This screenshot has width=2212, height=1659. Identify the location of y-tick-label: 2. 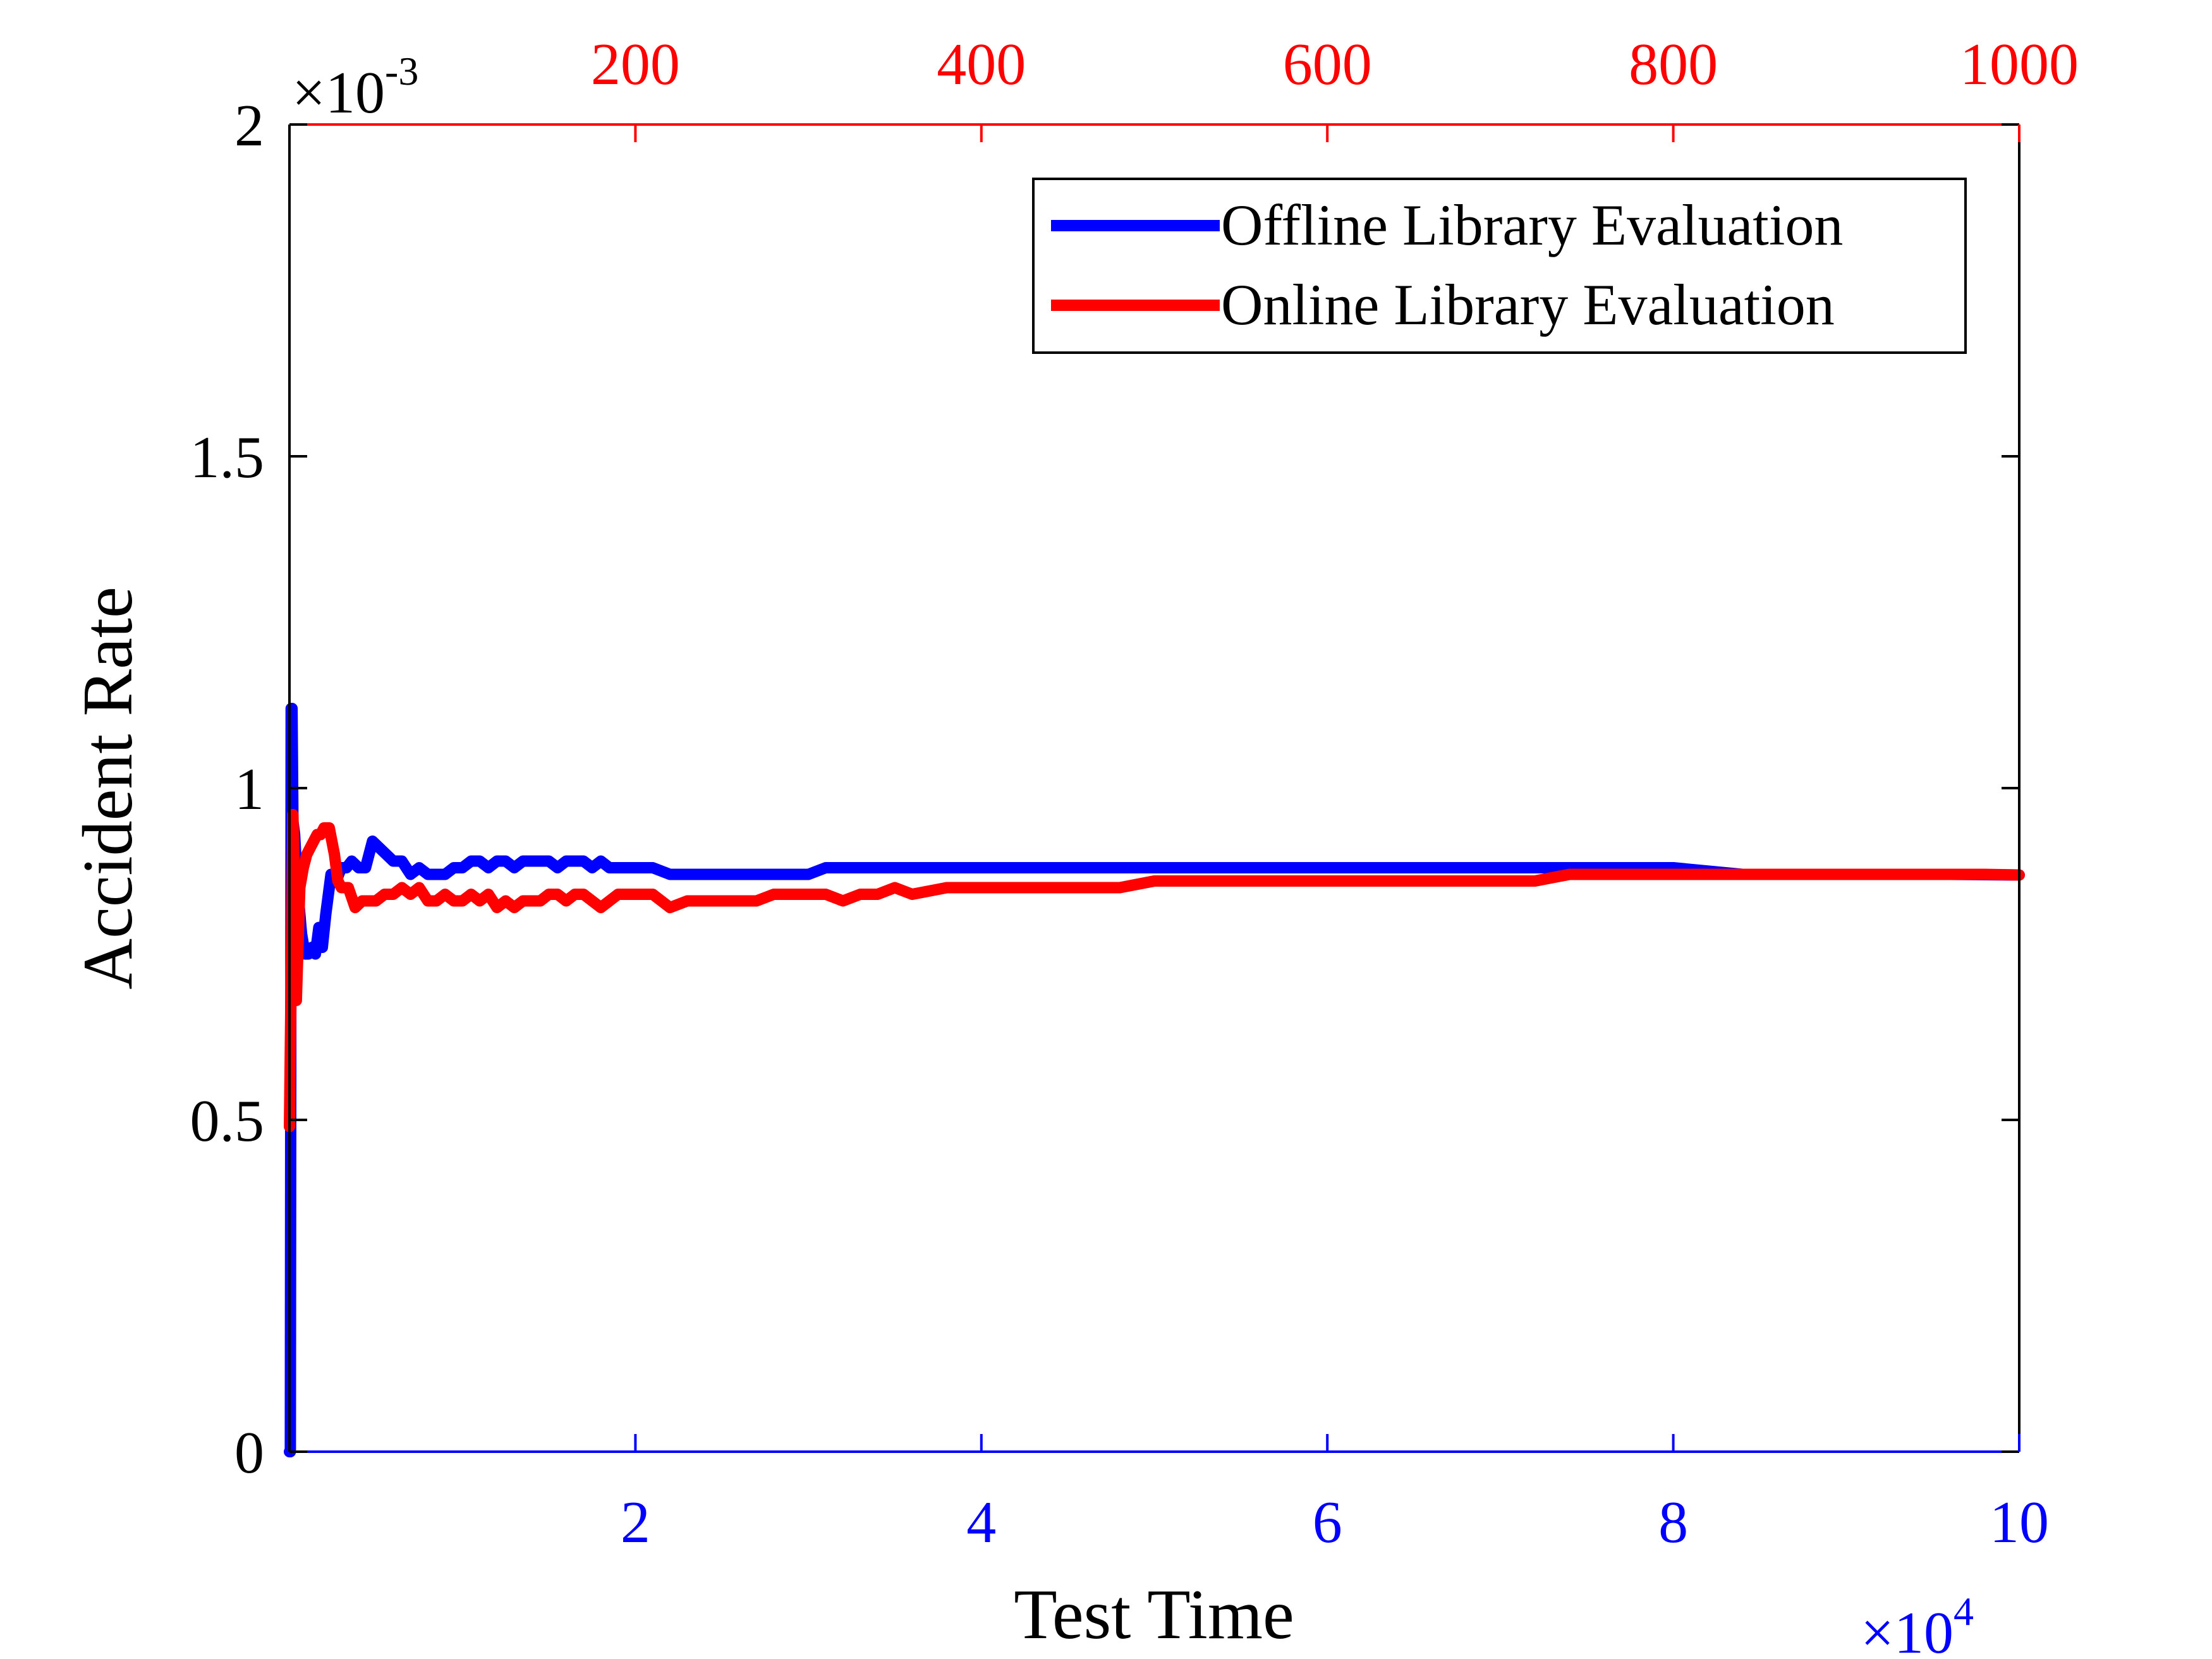
(249, 126).